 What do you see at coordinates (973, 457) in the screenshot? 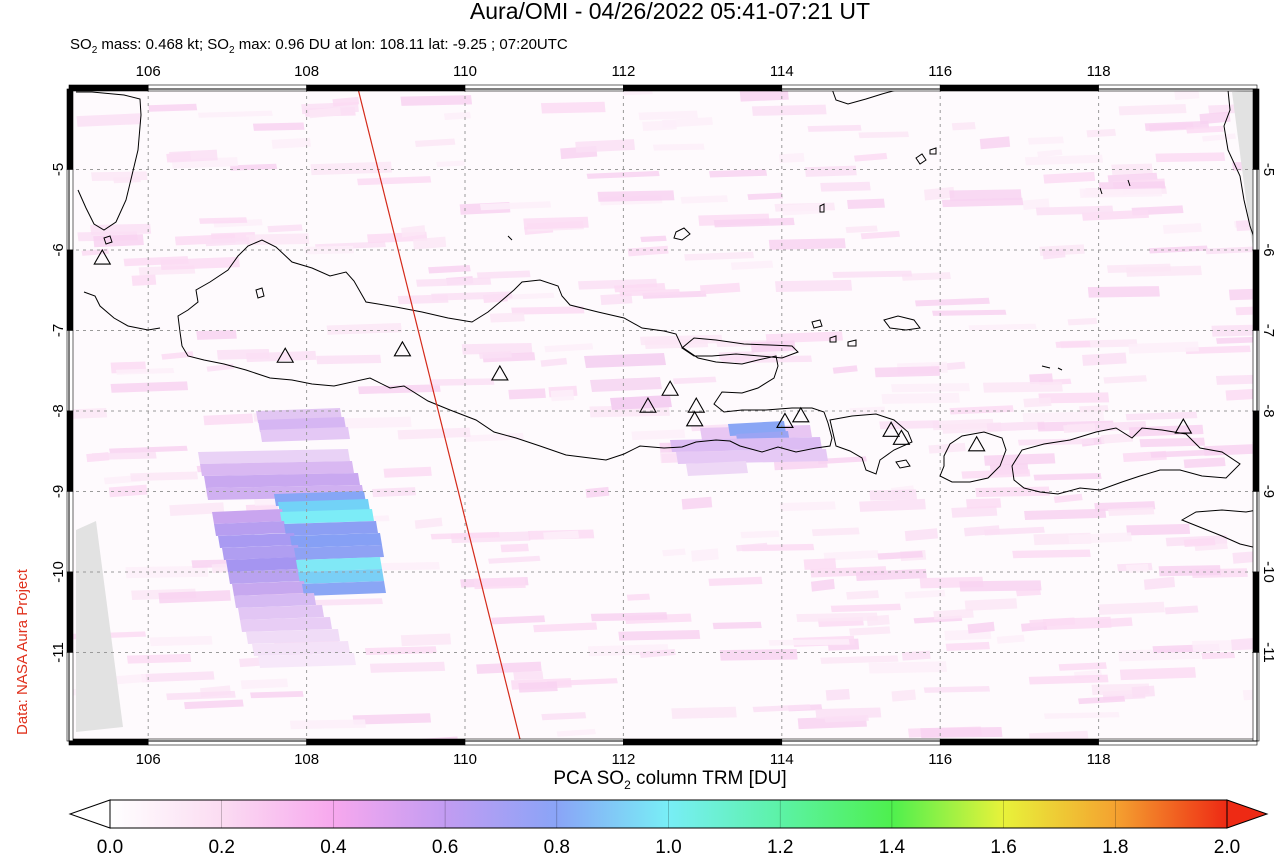
I see `coastline-lombok` at bounding box center [973, 457].